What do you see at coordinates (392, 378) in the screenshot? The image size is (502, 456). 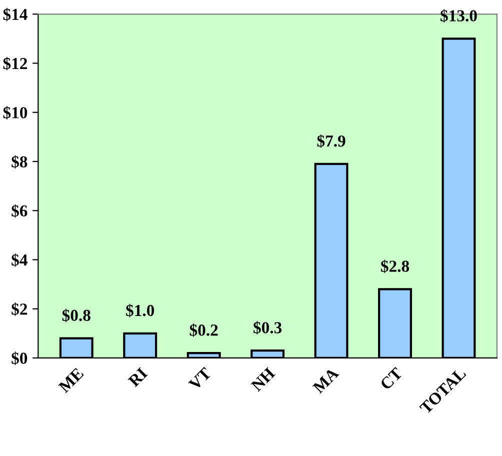 I see `x-tick-label: CT` at bounding box center [392, 378].